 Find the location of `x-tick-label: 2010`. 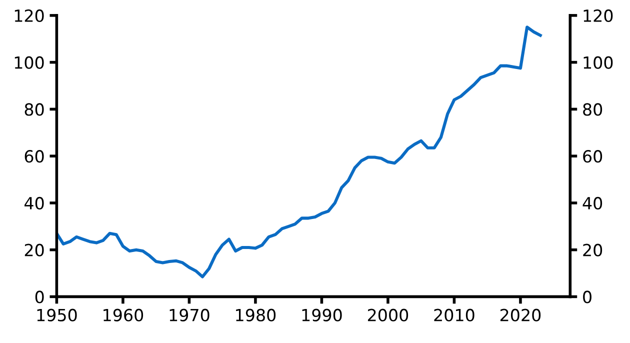

x-tick-label: 2010 is located at coordinates (454, 315).